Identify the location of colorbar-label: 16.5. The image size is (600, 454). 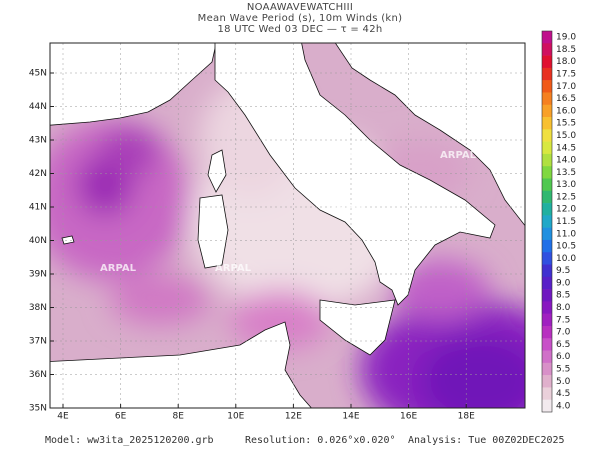
(566, 99).